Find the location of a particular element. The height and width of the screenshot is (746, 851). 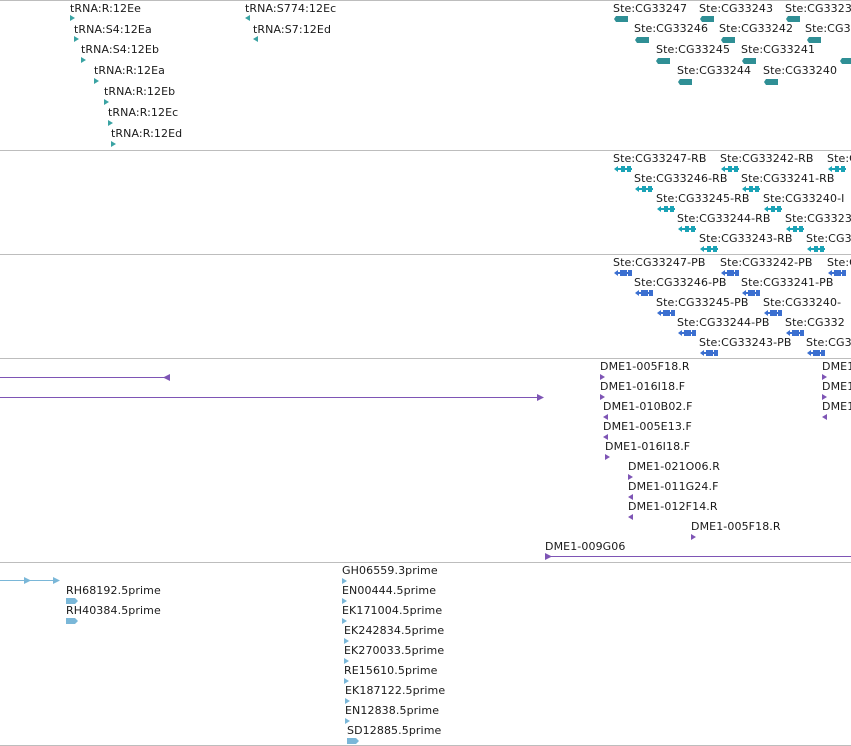

gene-label: Ste:CG33244 is located at coordinates (714, 70).